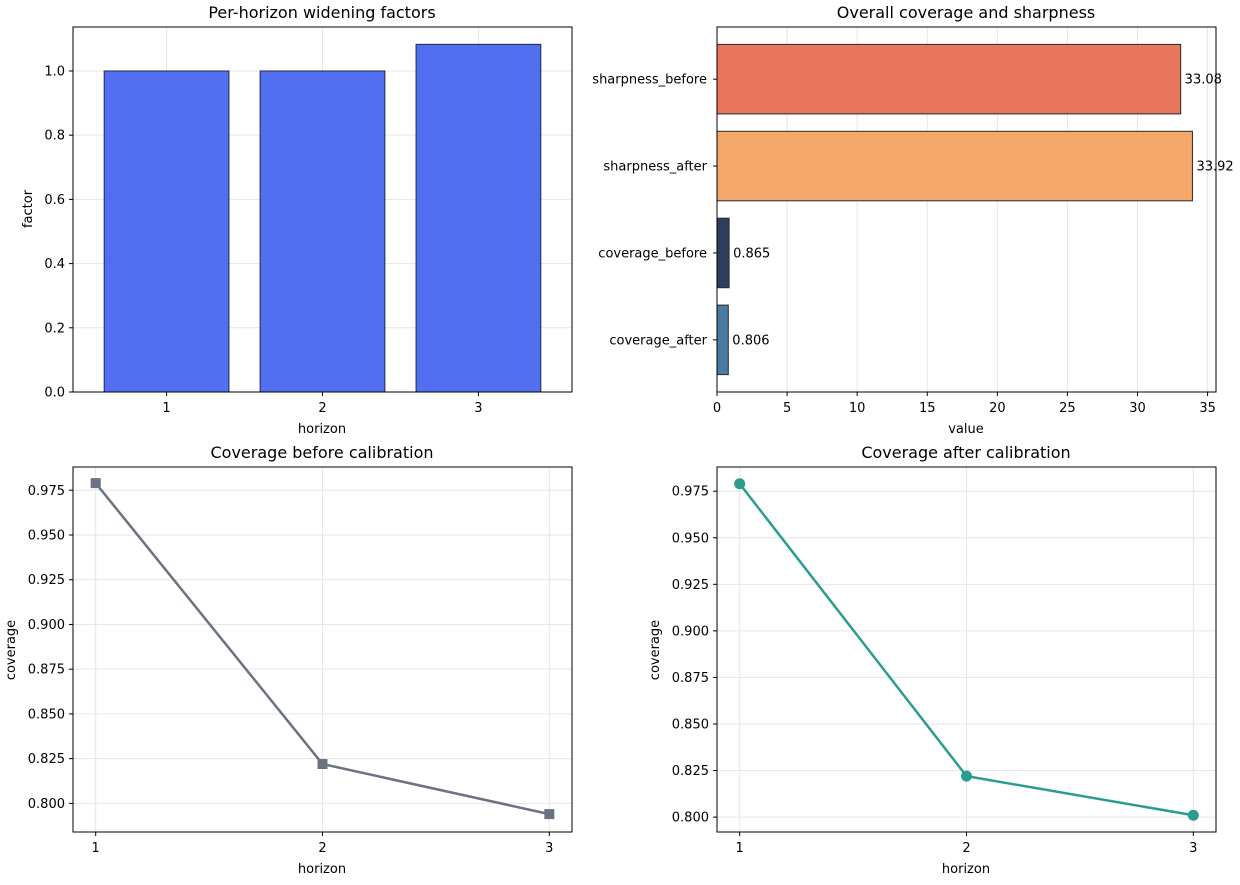 This screenshot has height=885, width=1240. I want to click on y-axis-label: factor, so click(28, 208).